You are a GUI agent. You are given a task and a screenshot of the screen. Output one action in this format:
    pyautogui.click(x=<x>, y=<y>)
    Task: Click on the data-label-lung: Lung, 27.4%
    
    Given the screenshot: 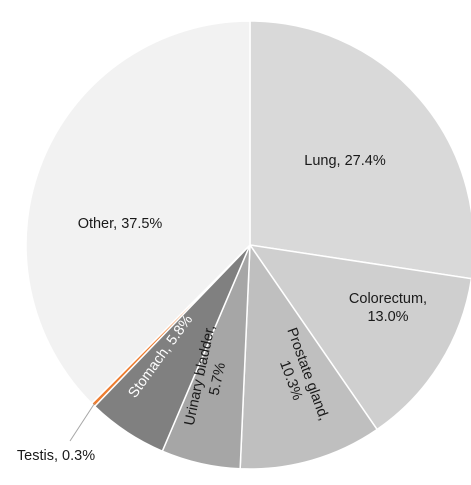 What is the action you would take?
    pyautogui.click(x=345, y=161)
    